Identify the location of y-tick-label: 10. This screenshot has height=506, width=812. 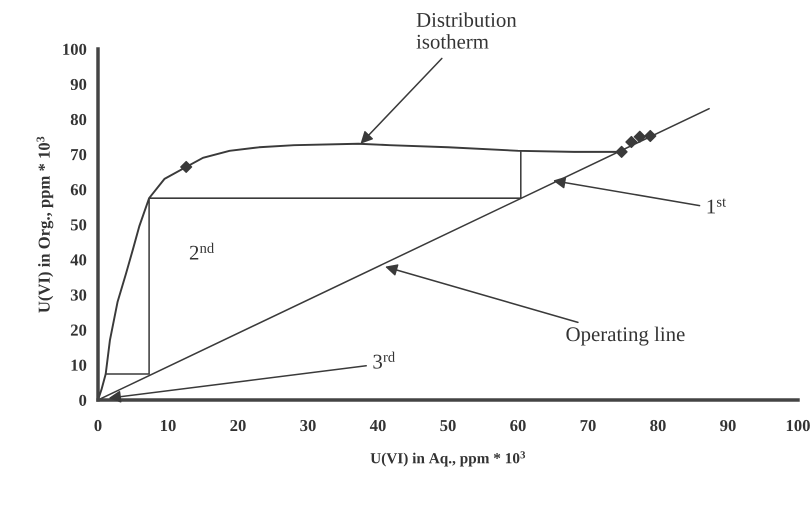
(79, 365).